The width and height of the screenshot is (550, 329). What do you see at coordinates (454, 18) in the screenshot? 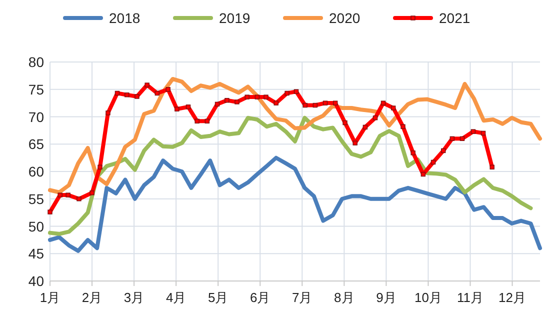
I see `legend-label: 2021` at bounding box center [454, 18].